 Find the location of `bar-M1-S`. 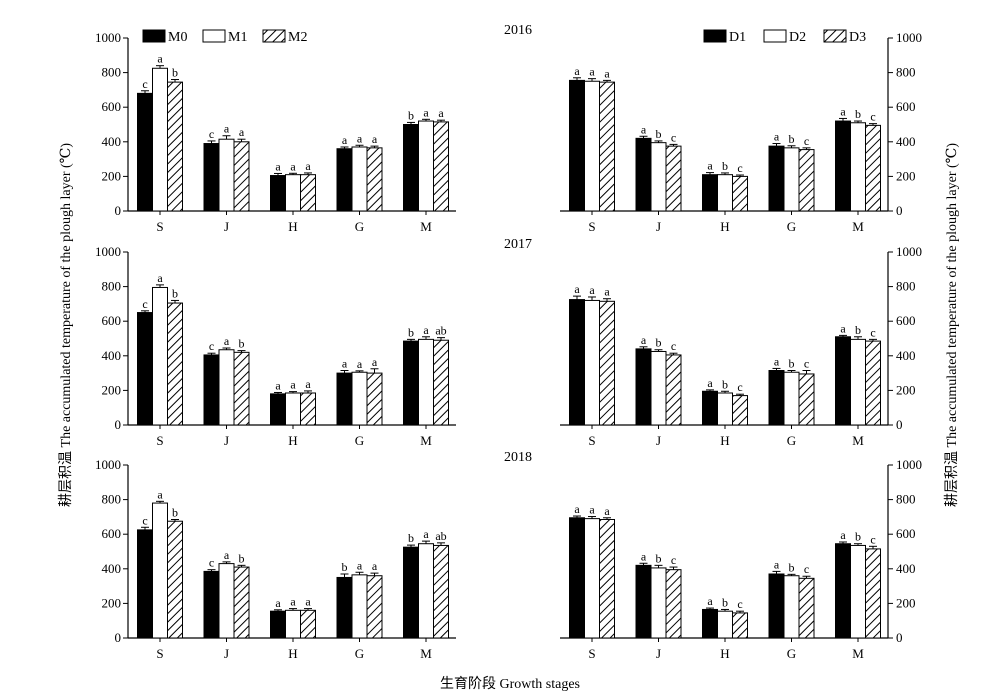

bar-M1-S is located at coordinates (160, 356).